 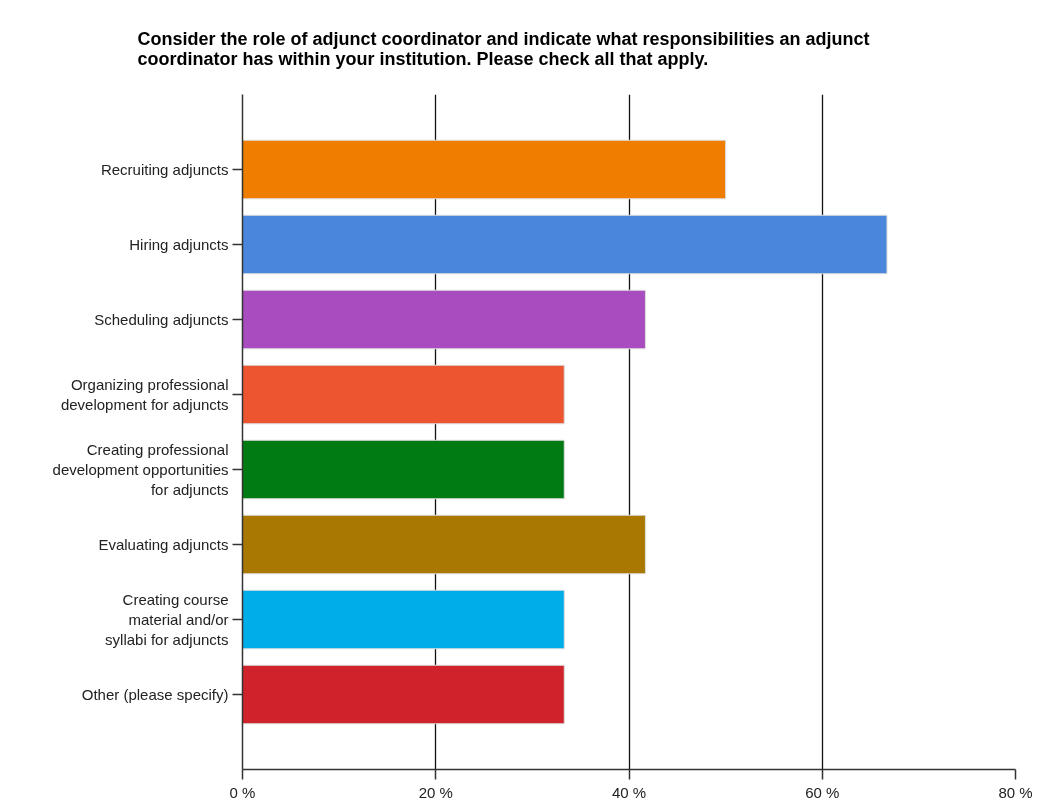 I want to click on chart-title: Consider the role of adjunct coordinator and indicate what responsibilities an adjunct coordinator has within your institution. Please check all that apply., so click(x=503, y=48).